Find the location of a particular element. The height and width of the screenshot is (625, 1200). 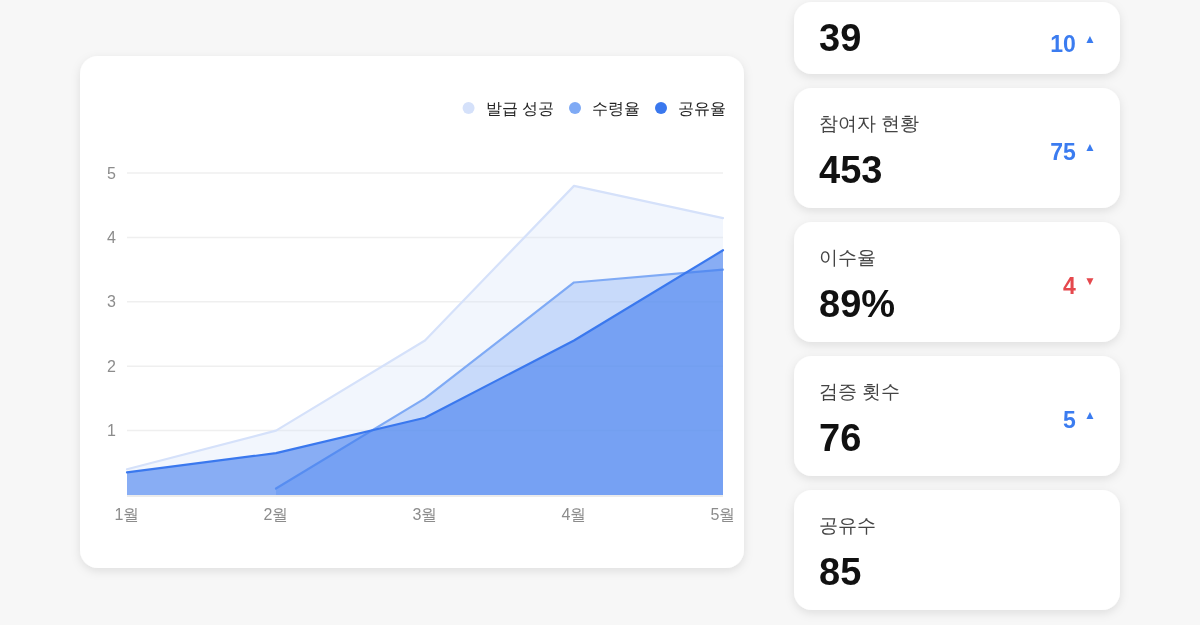

category-label: 공유수 is located at coordinates (847, 525).